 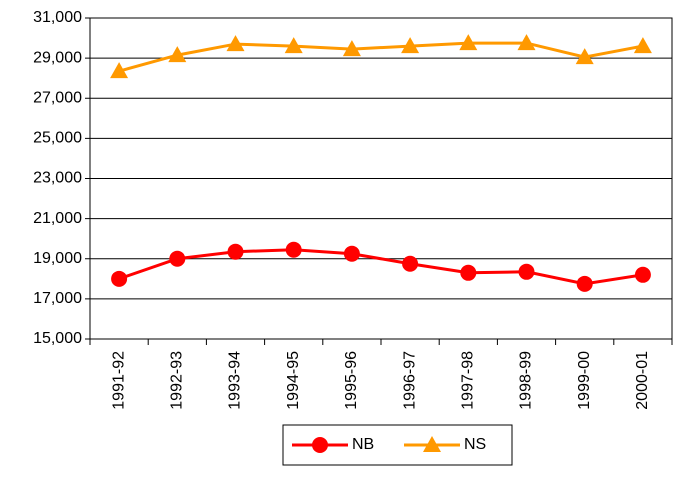 What do you see at coordinates (57, 258) in the screenshot?
I see `y-tick-label: 19,000` at bounding box center [57, 258].